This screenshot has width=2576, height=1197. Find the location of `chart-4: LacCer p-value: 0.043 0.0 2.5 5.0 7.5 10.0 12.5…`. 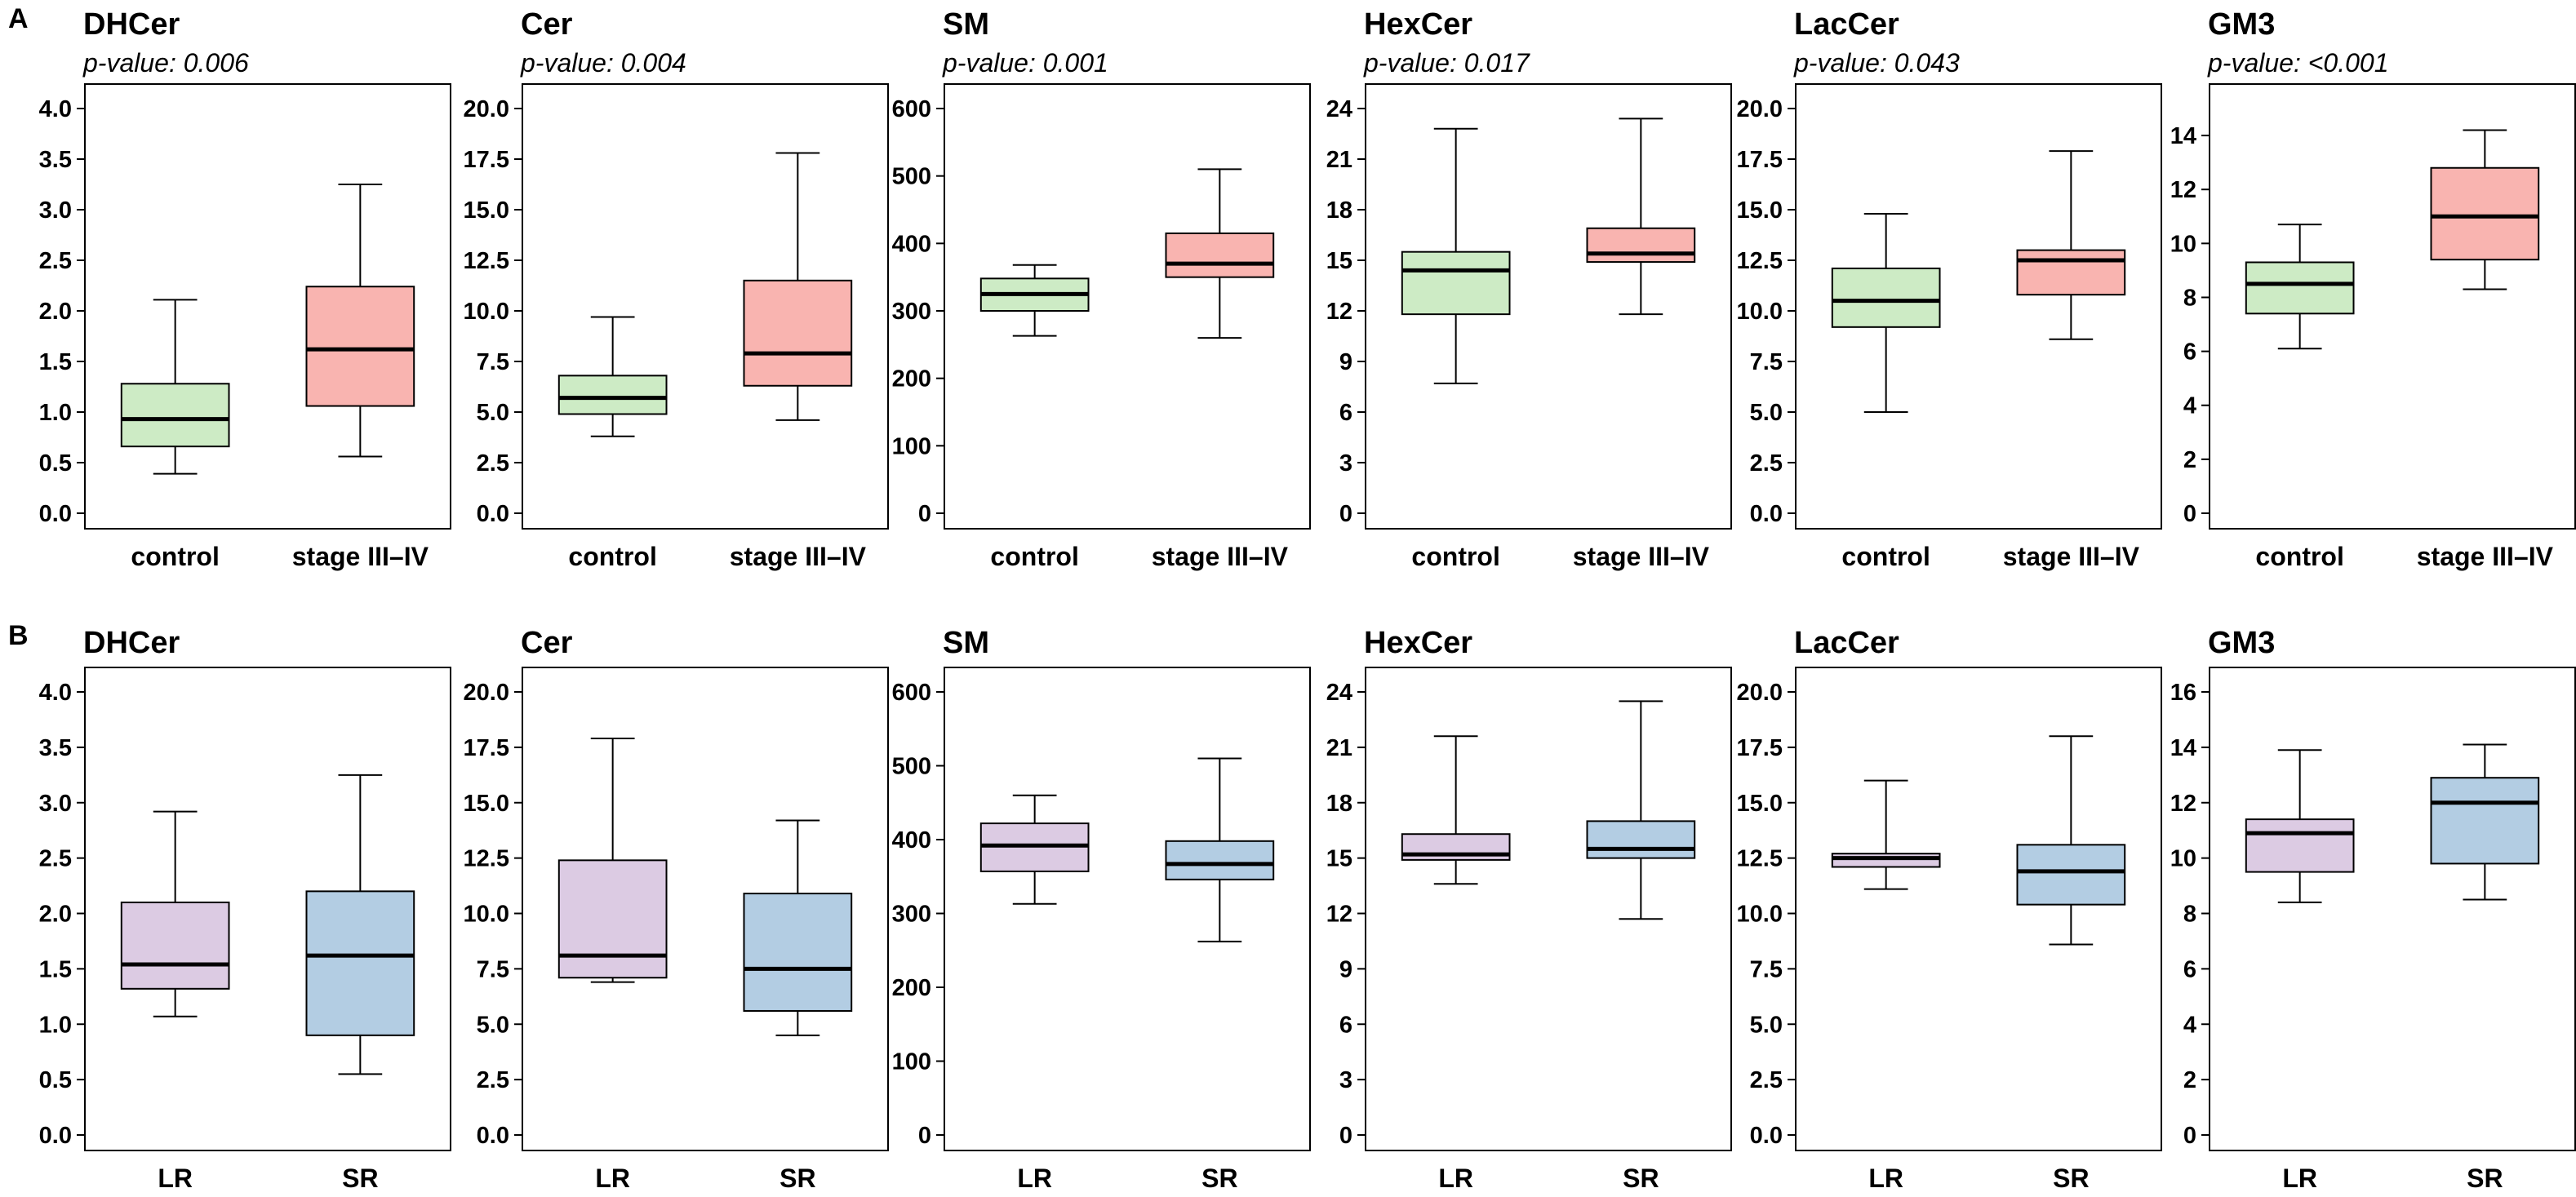

chart-4: LacCer p-value: 0.043 0.0 2.5 5.0 7.5 10.0 12.5… is located at coordinates (1949, 289).